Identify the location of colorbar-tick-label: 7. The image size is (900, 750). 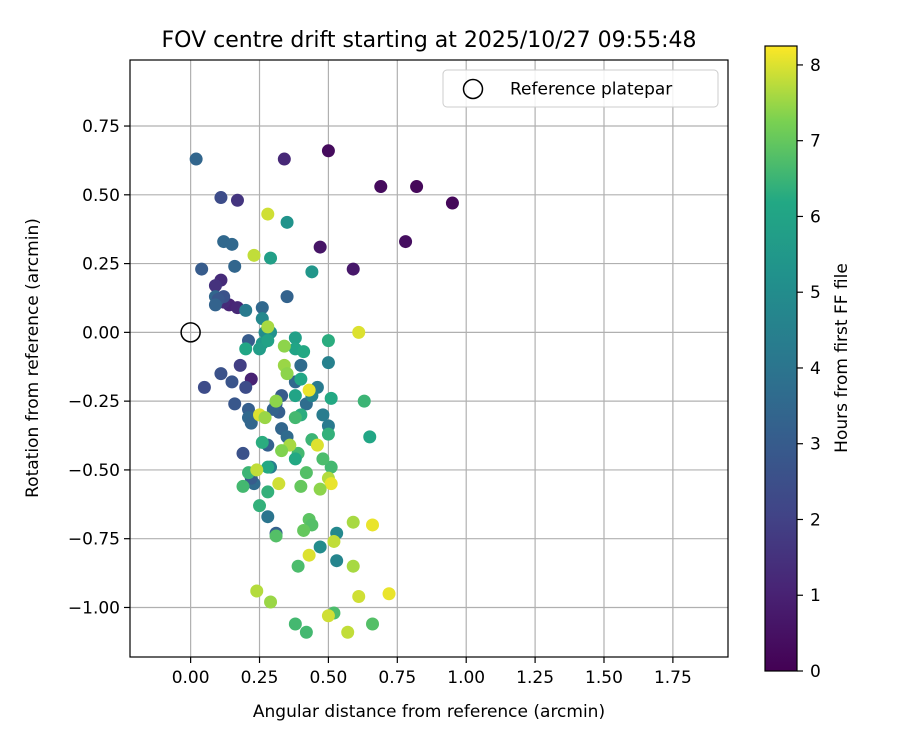
(815, 142).